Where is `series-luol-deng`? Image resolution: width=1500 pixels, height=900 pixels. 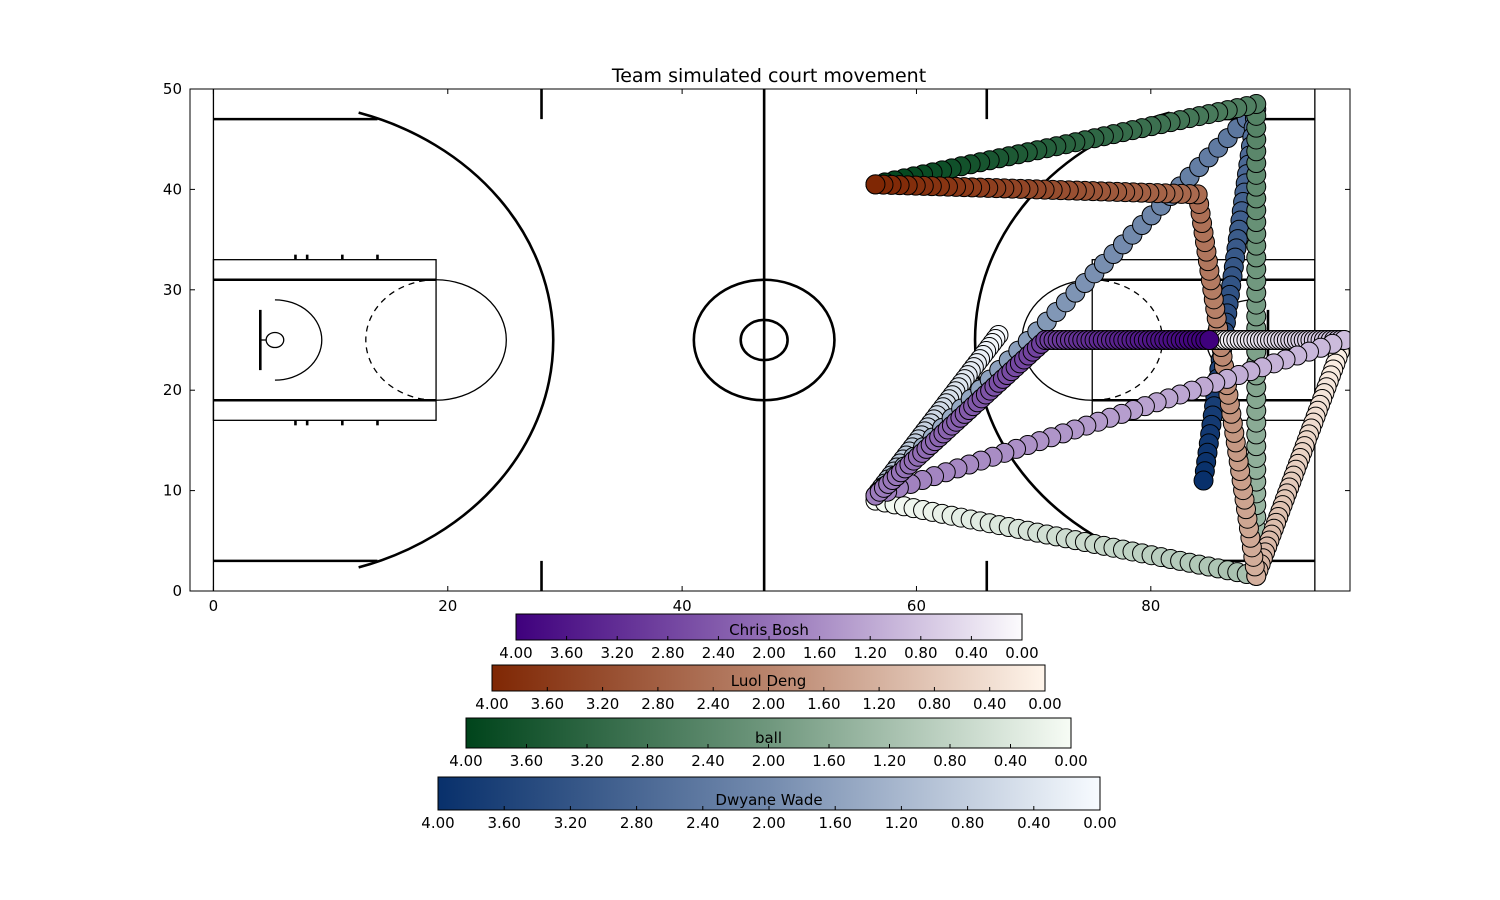 series-luol-deng is located at coordinates (1107, 380).